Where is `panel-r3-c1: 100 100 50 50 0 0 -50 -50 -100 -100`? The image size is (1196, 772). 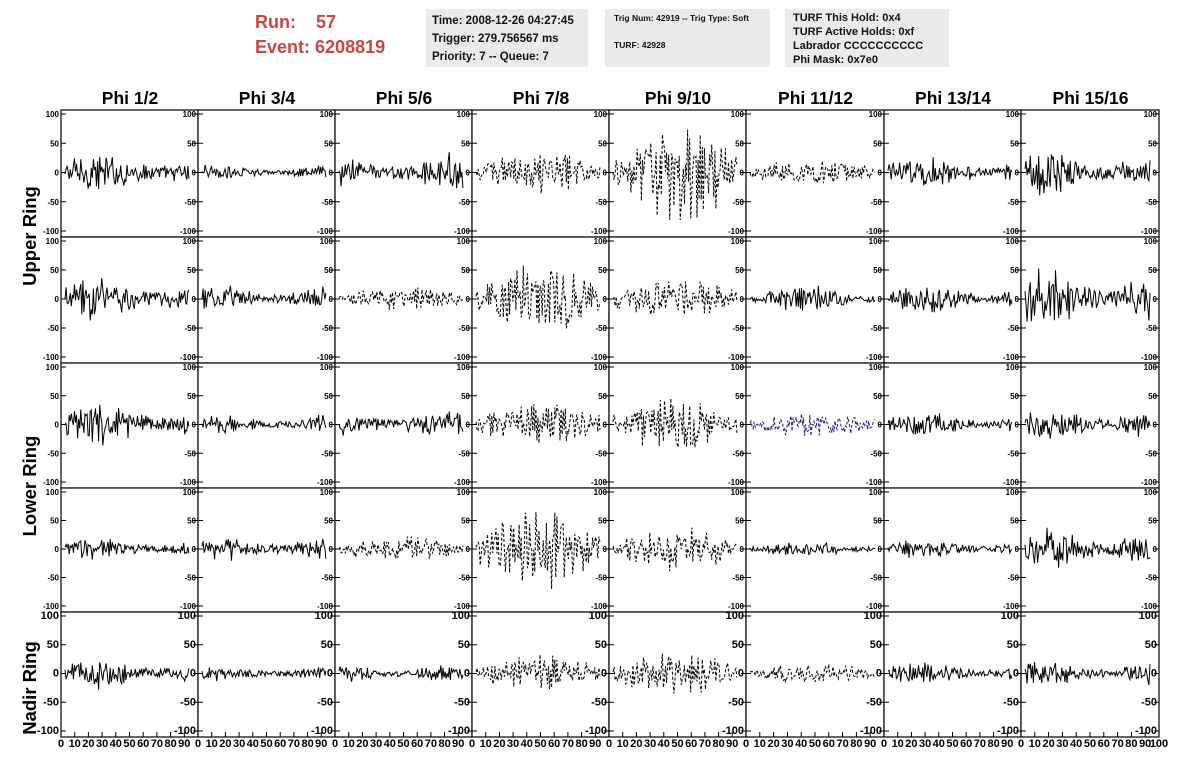 panel-r3-c1: 100 100 50 50 0 0 -50 -50 -100 -100 is located at coordinates (121, 425).